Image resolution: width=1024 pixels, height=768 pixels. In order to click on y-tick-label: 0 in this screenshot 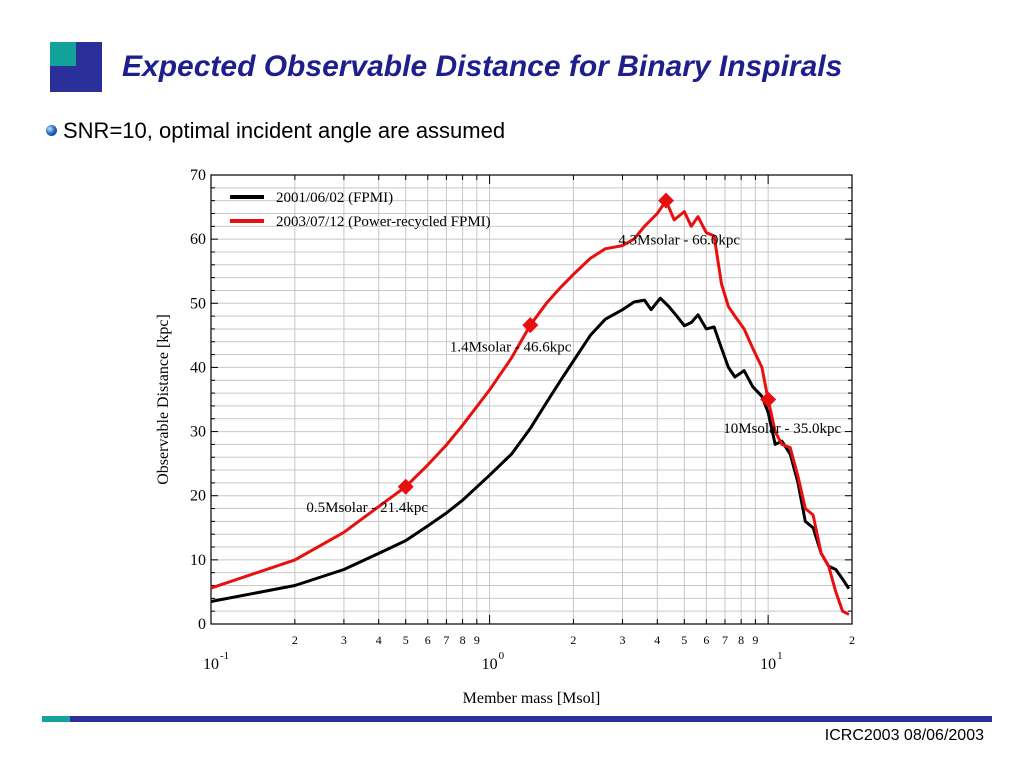, I will do `click(202, 624)`.